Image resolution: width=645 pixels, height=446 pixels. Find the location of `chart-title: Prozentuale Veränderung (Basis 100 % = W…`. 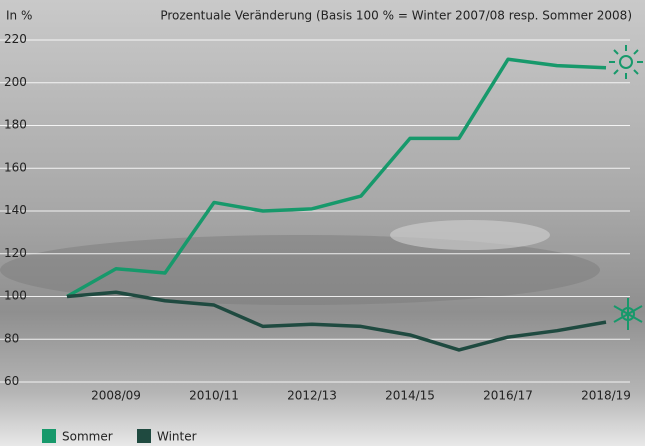

chart-title: Prozentuale Veränderung (Basis 100 % = W… is located at coordinates (396, 16).